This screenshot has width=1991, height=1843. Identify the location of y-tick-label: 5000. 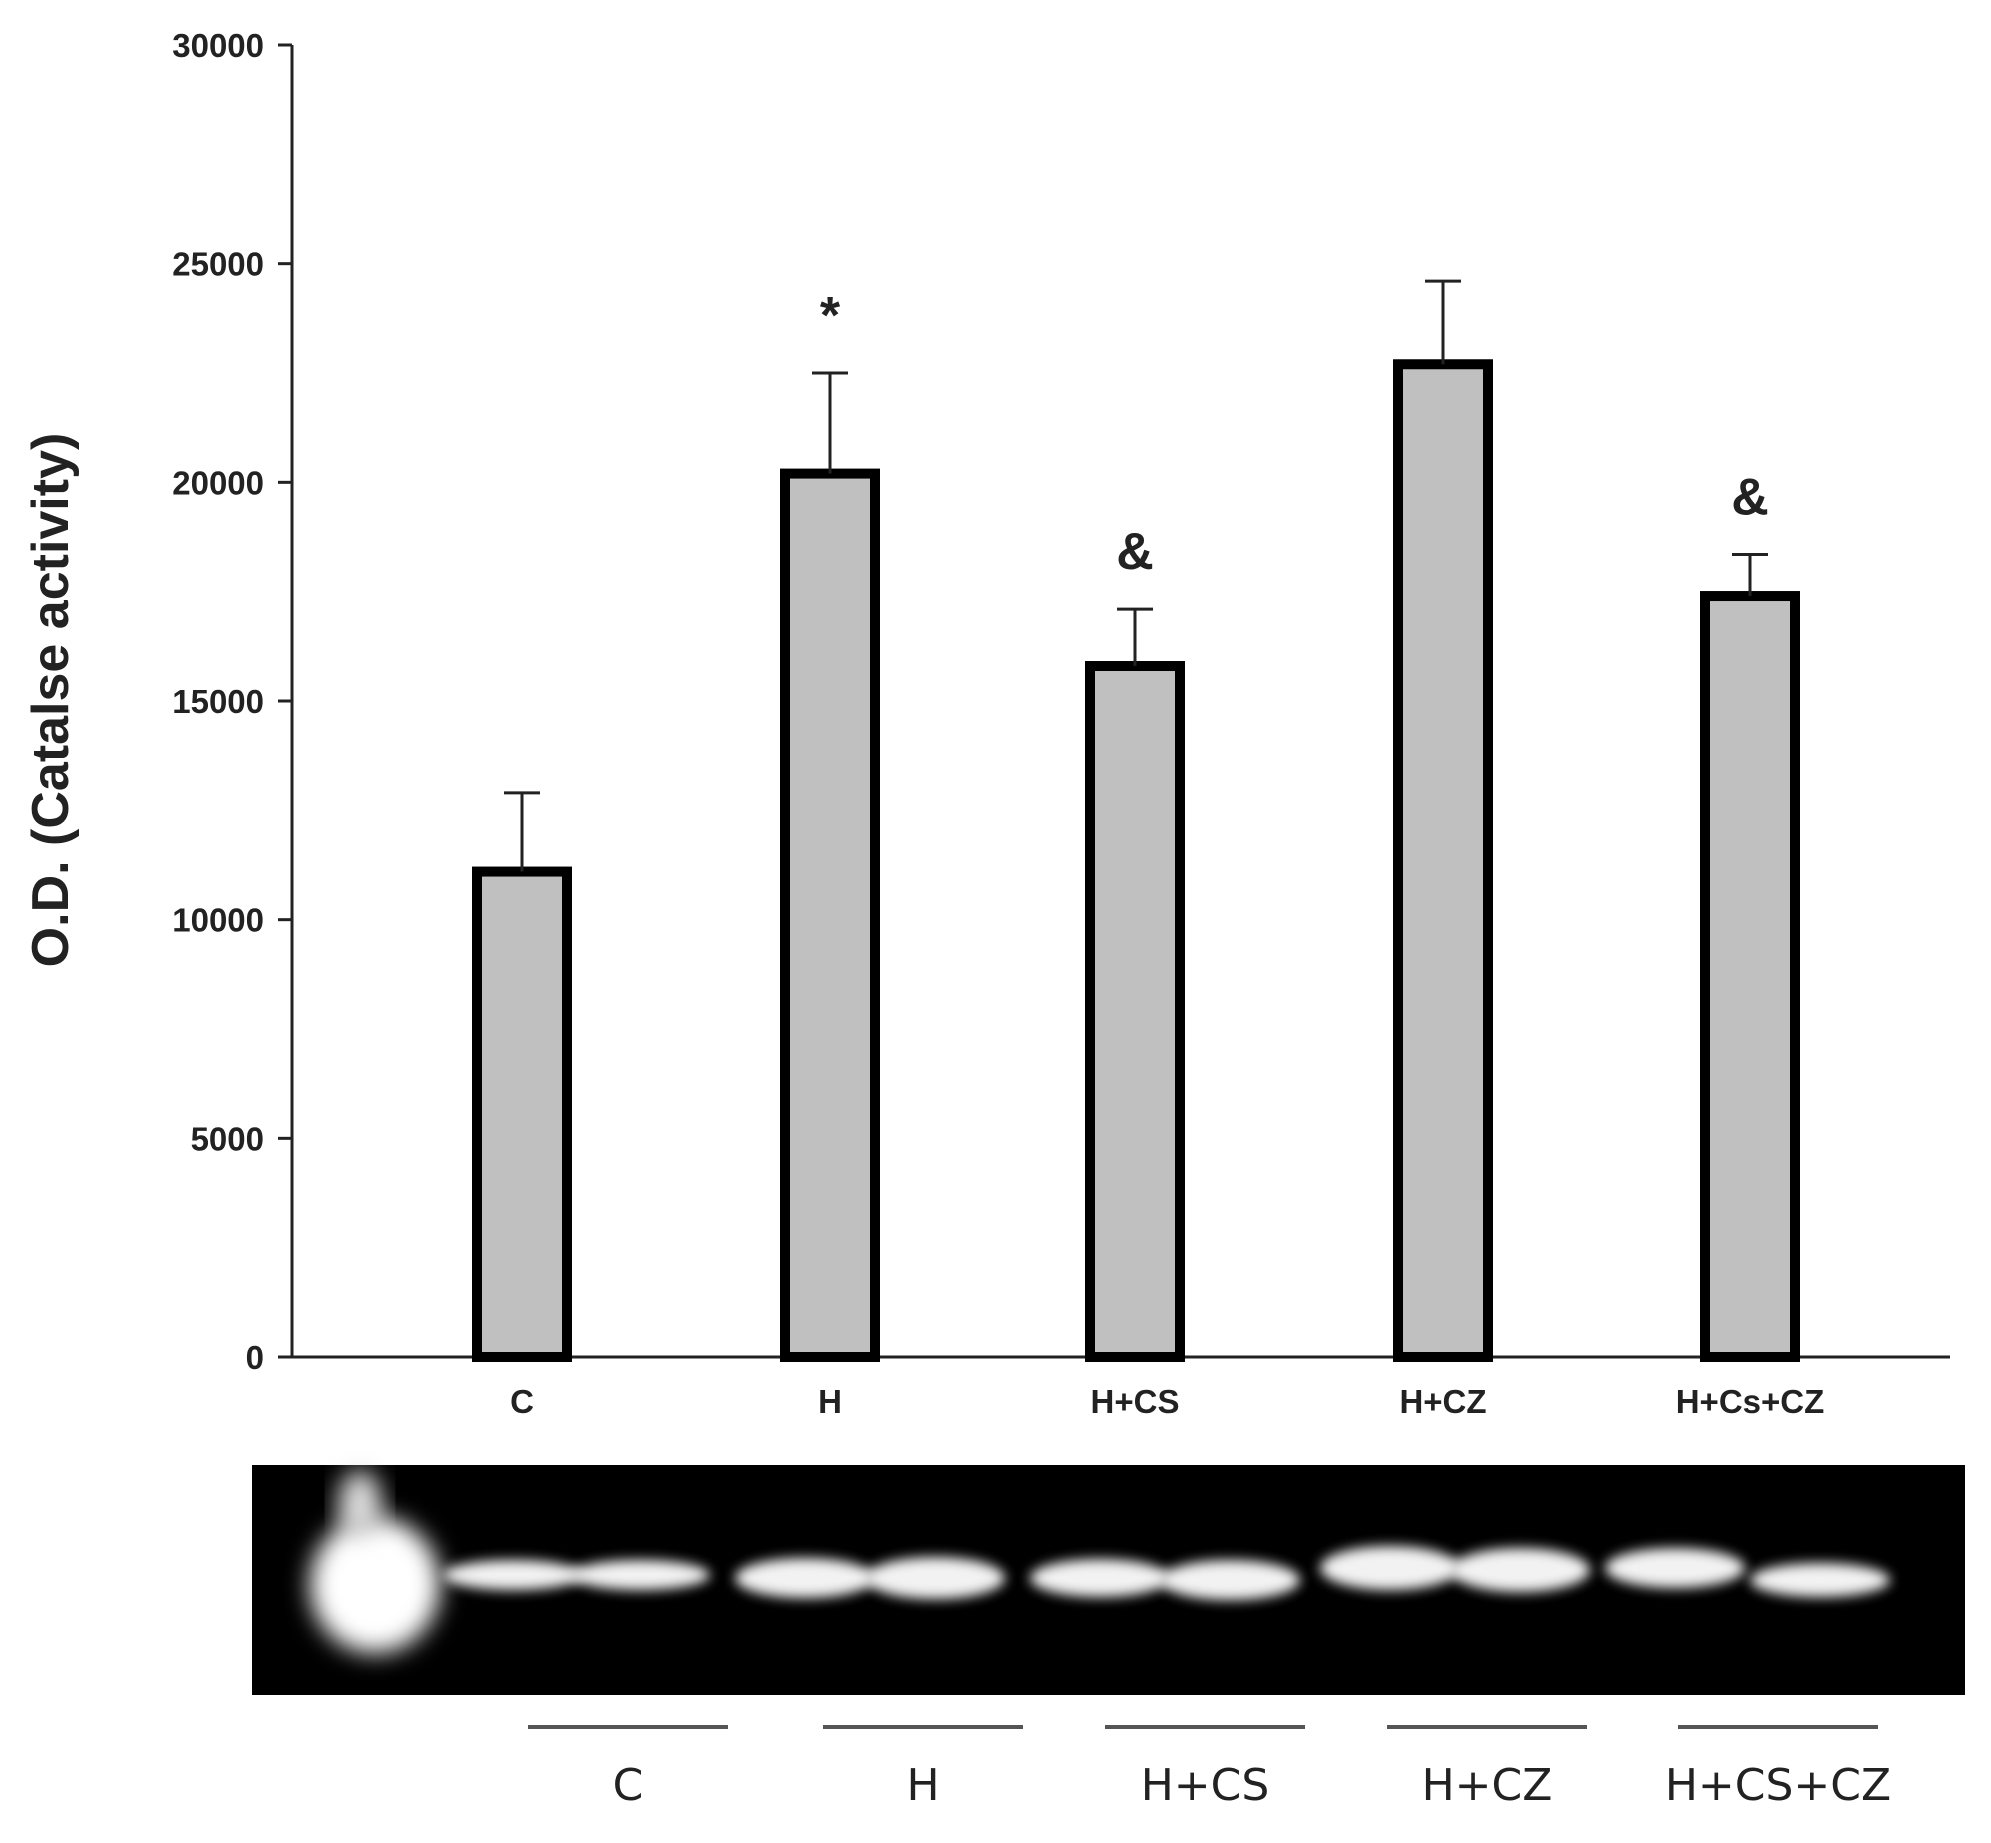
(227, 1138).